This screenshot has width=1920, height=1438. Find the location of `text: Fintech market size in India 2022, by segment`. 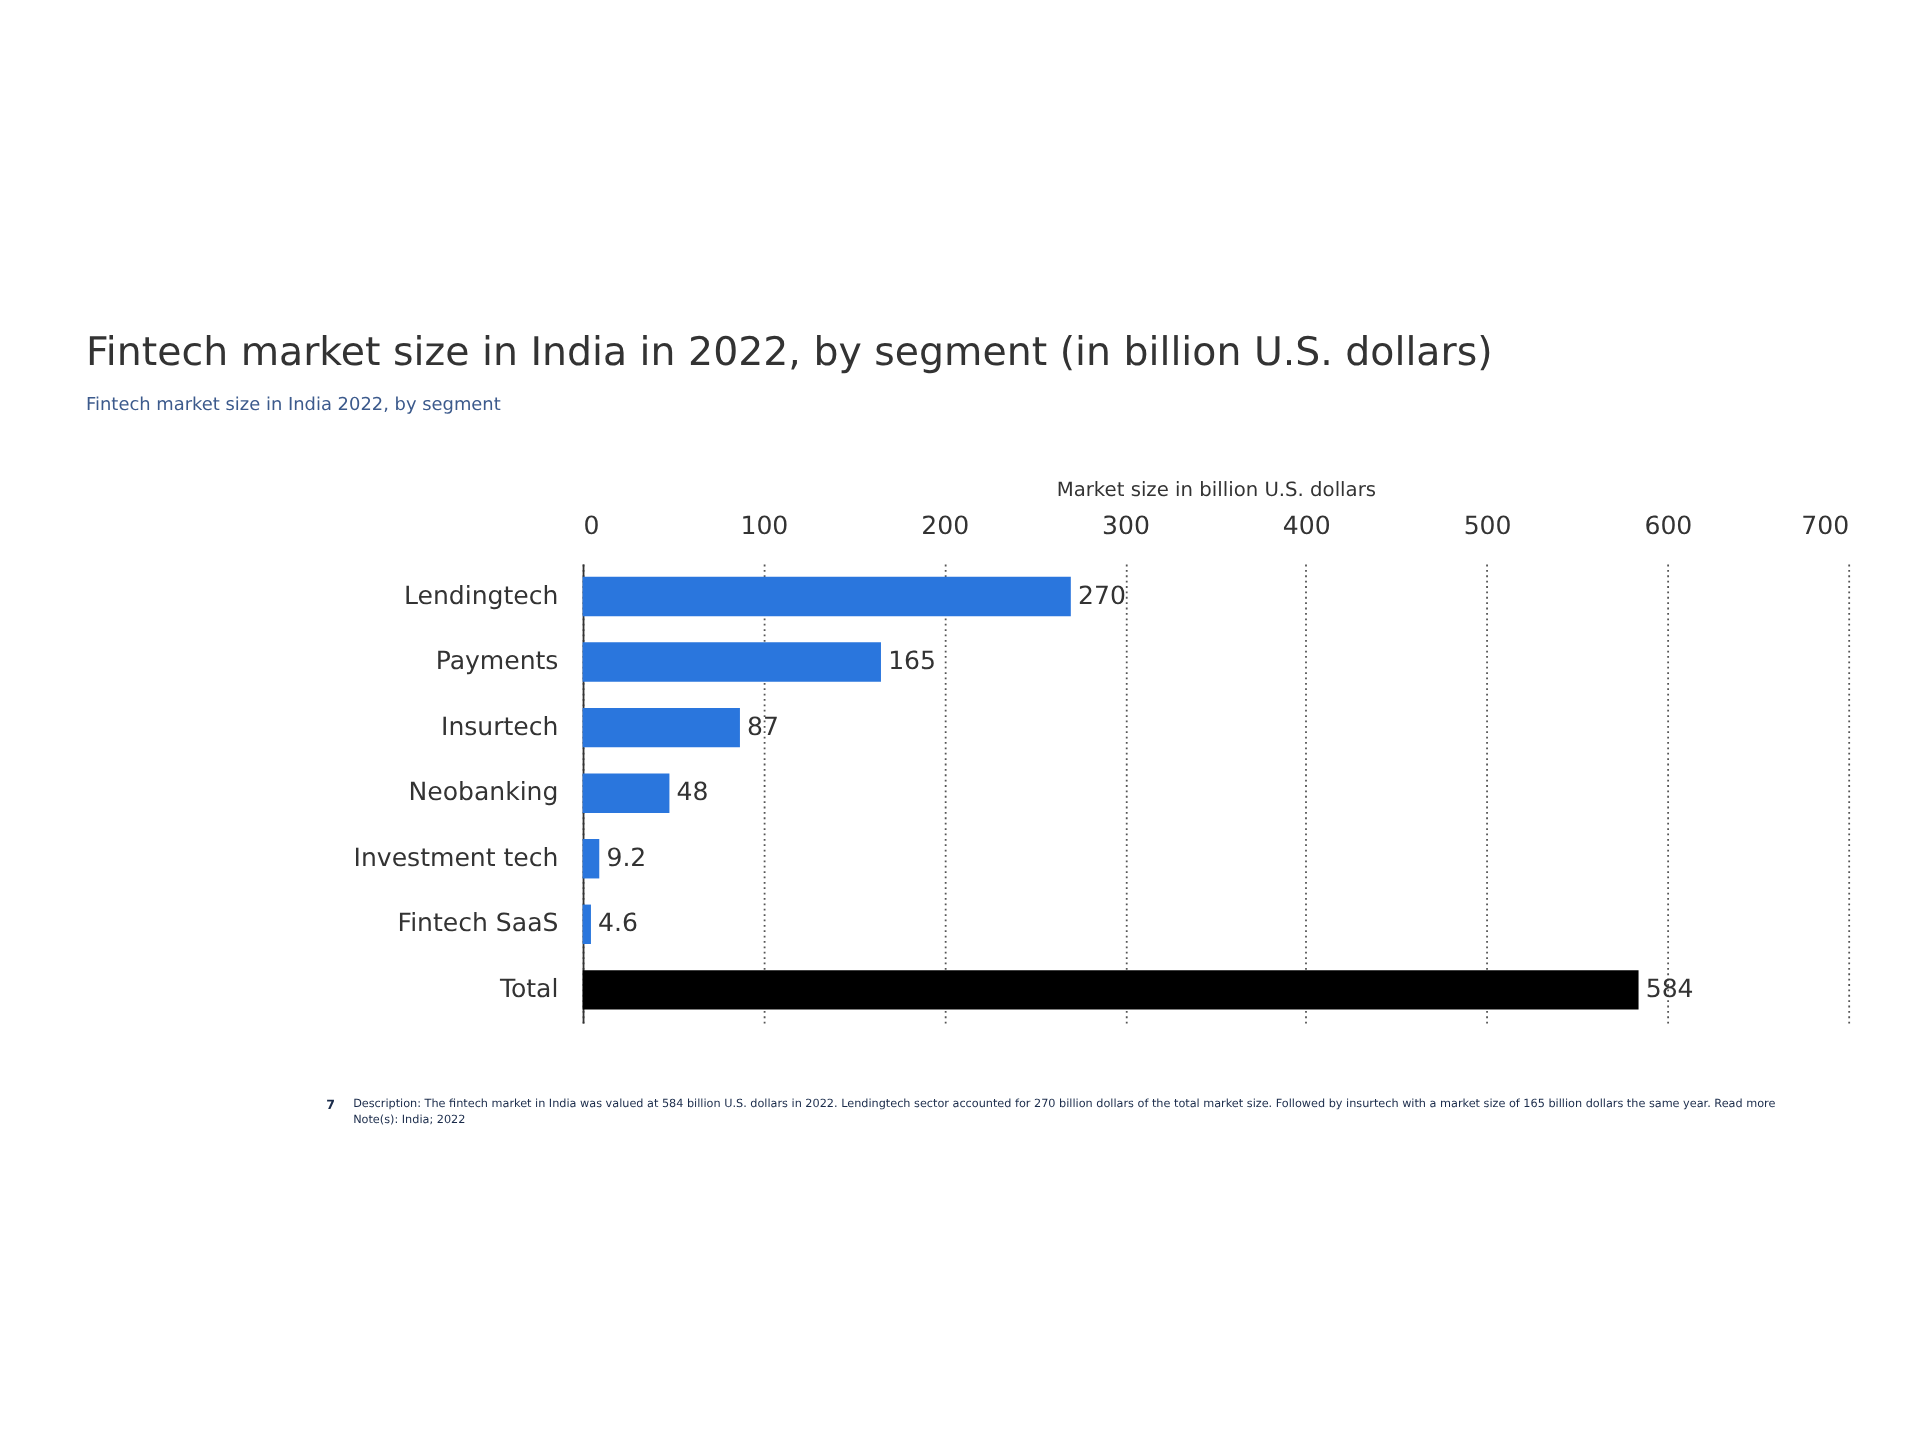

text: Fintech market size in India 2022, by segment is located at coordinates (294, 405).